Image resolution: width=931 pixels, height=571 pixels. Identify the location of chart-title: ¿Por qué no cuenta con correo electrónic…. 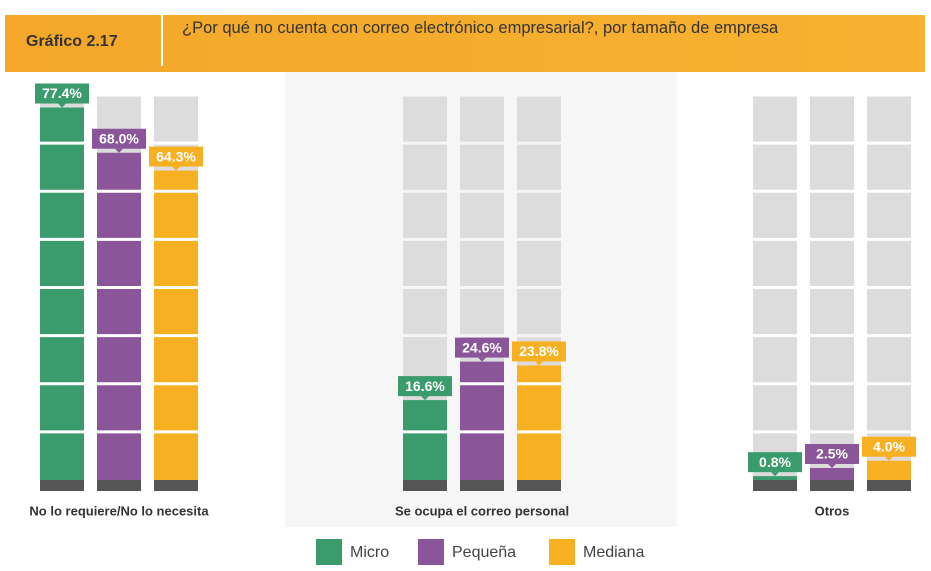
(480, 28).